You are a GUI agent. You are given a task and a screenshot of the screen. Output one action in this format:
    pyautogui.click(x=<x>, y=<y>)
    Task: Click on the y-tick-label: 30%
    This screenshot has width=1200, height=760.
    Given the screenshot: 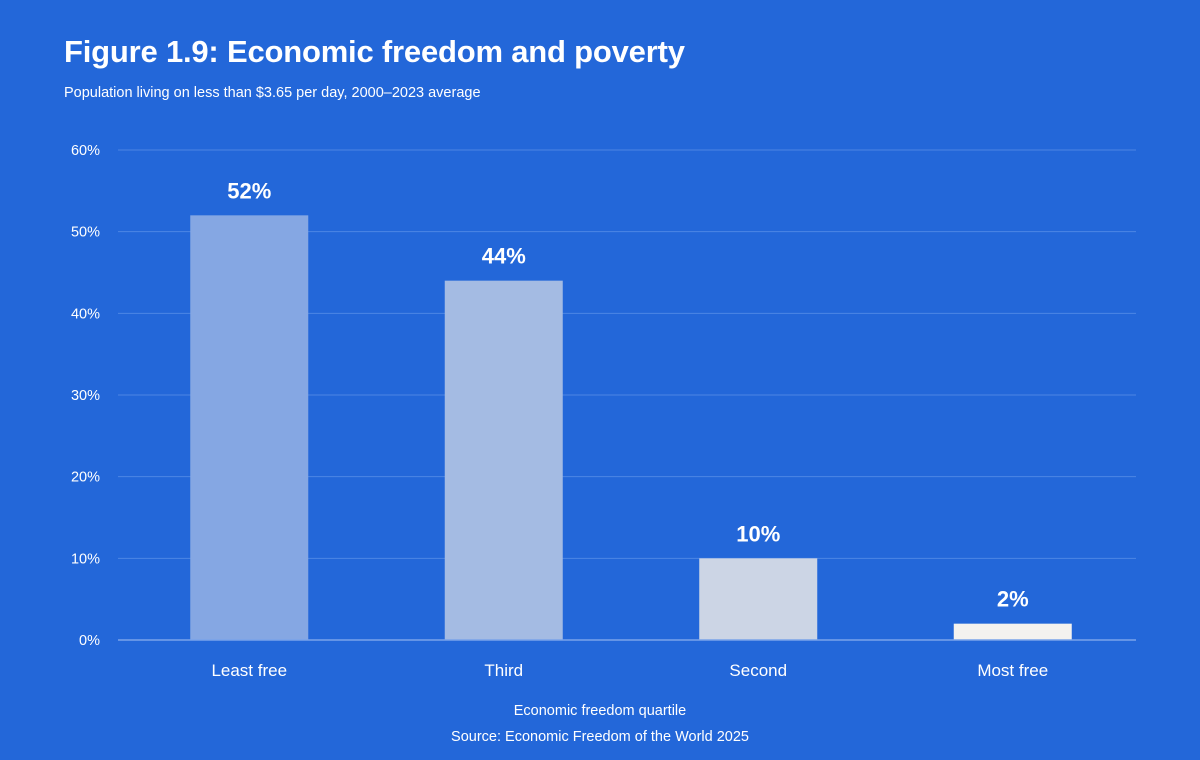 What is the action you would take?
    pyautogui.click(x=85, y=396)
    